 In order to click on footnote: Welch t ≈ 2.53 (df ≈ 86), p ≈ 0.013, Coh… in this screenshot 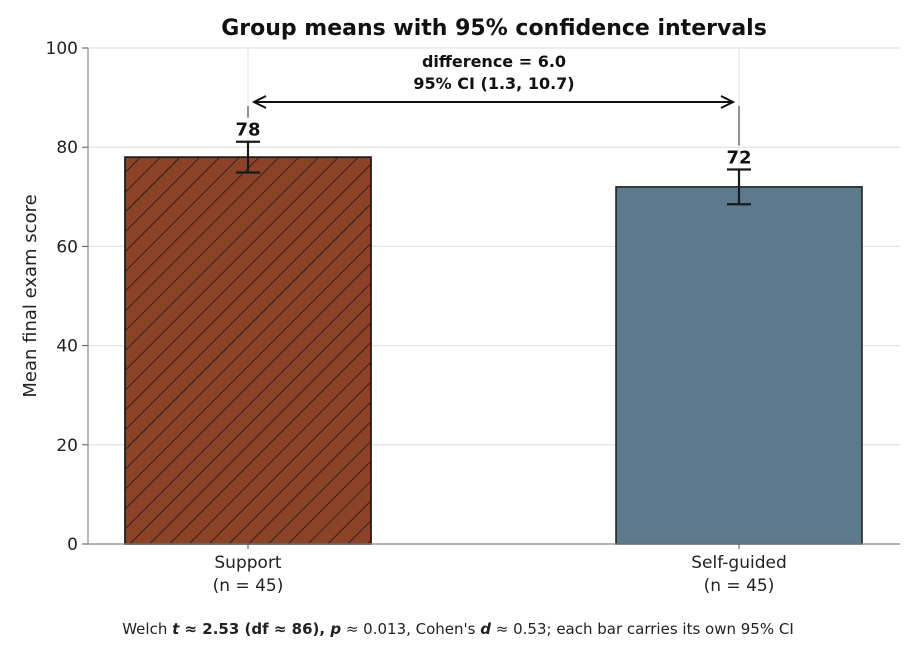, I will do `click(458, 629)`.